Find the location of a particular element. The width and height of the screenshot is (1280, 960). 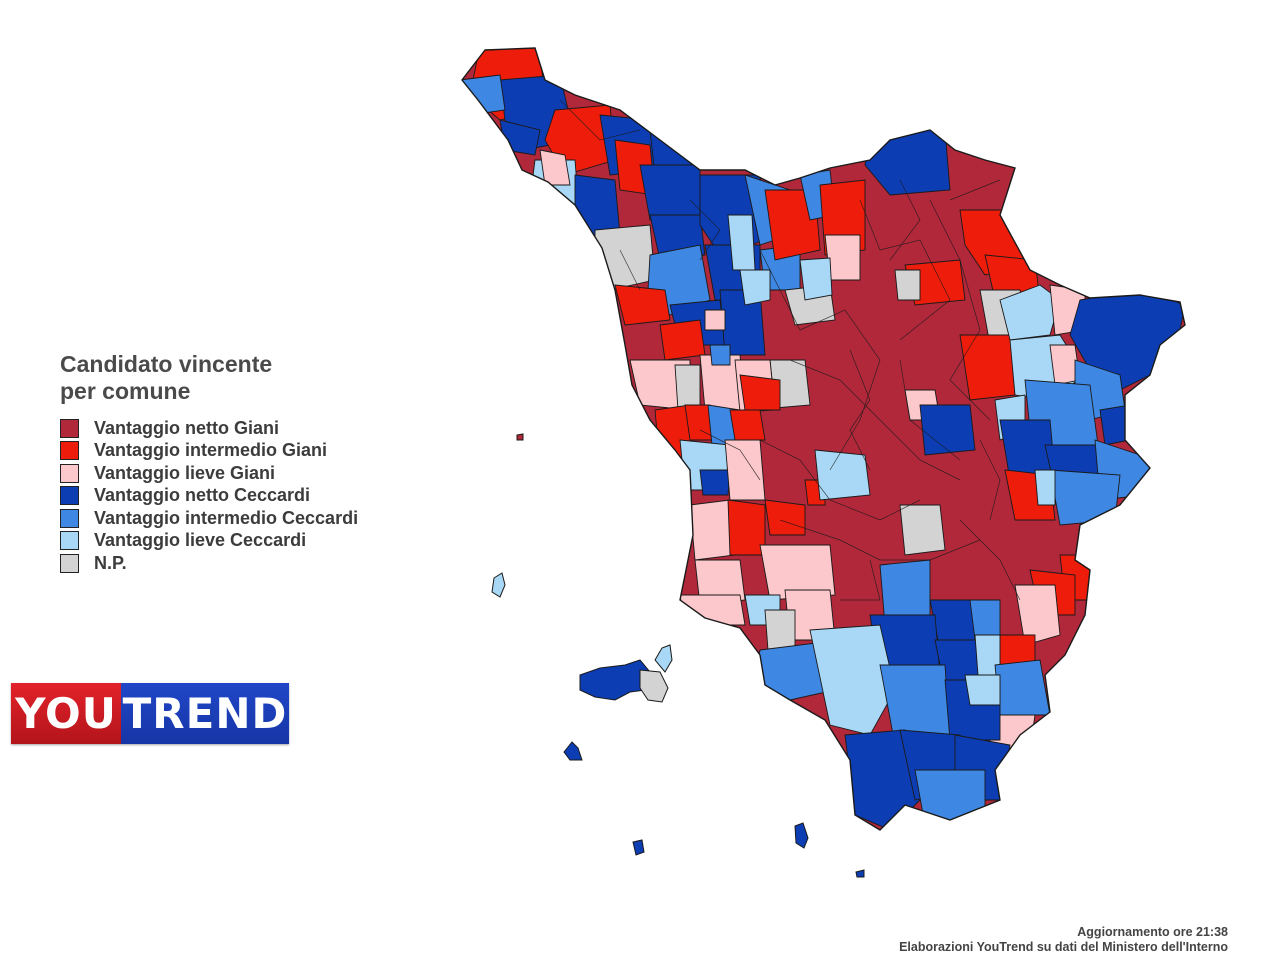

legend-item-netto-ceccardi: Vantaggio netto Ceccardi is located at coordinates (209, 496).